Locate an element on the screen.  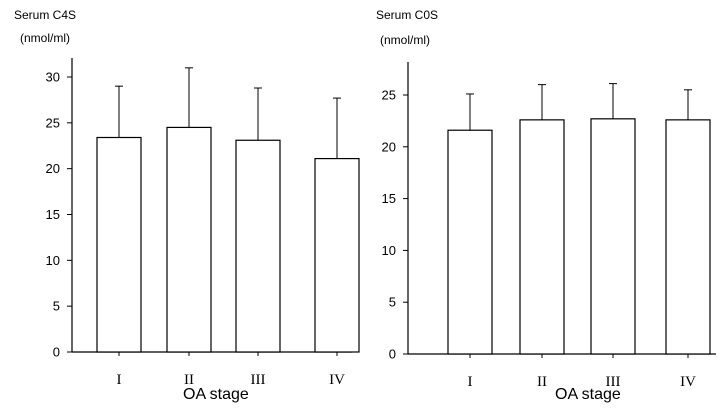
y-axis-label-line1: Serum C0S is located at coordinates (407, 15).